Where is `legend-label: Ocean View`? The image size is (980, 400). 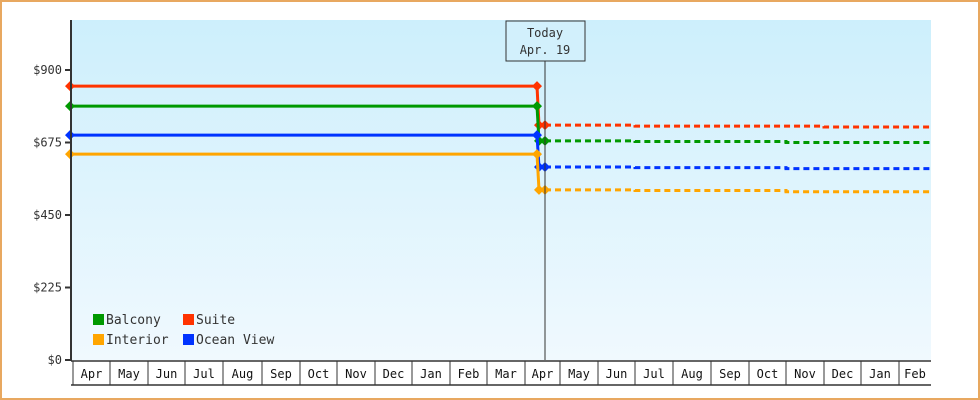
legend-label: Ocean View is located at coordinates (235, 340).